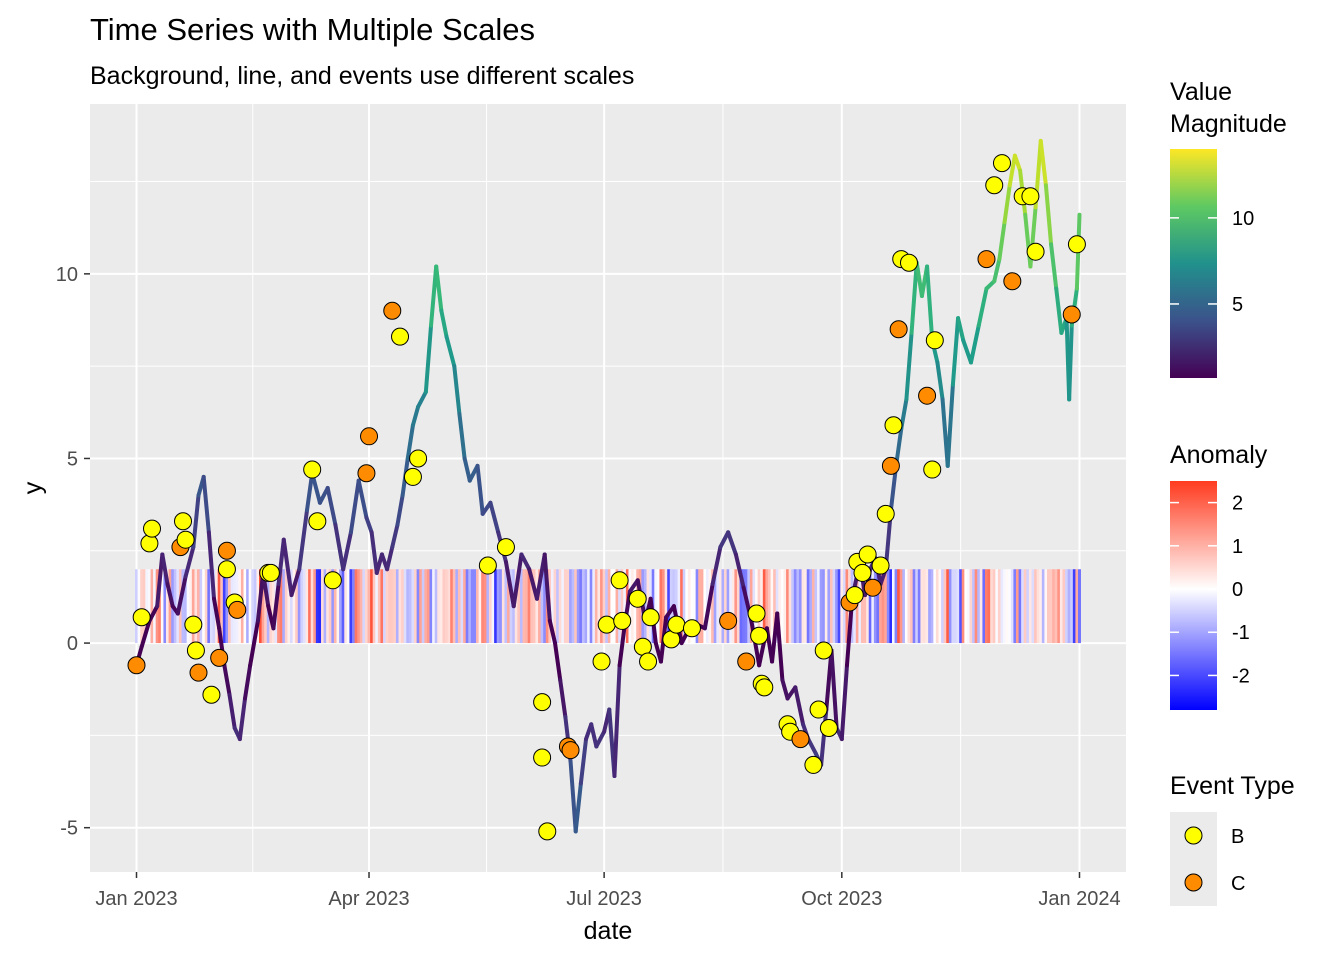  Describe the element at coordinates (368, 899) in the screenshot. I see `x-tick-label: Apr 2023` at that location.